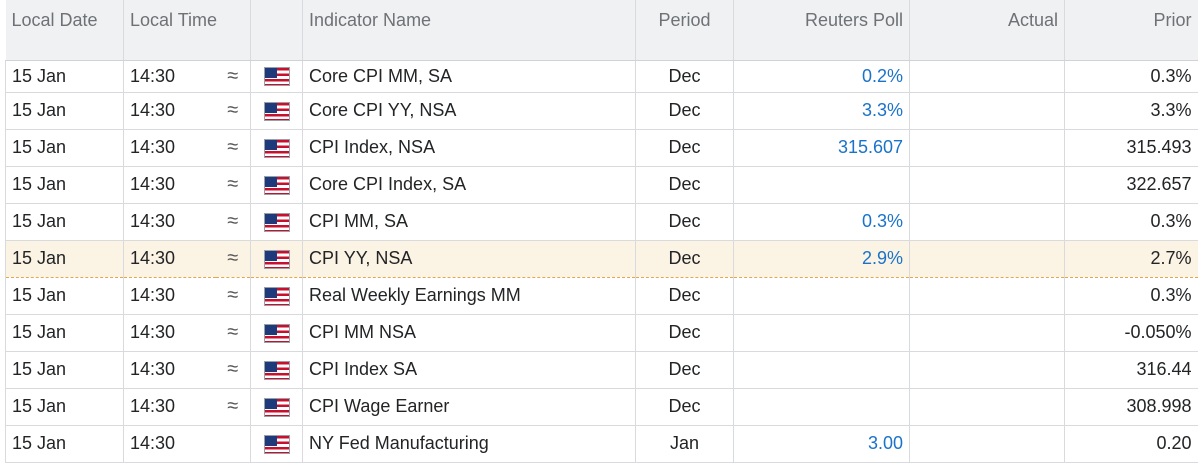 This screenshot has width=1200, height=465. Describe the element at coordinates (1131, 407) in the screenshot. I see `row-prior: 308.998` at that location.